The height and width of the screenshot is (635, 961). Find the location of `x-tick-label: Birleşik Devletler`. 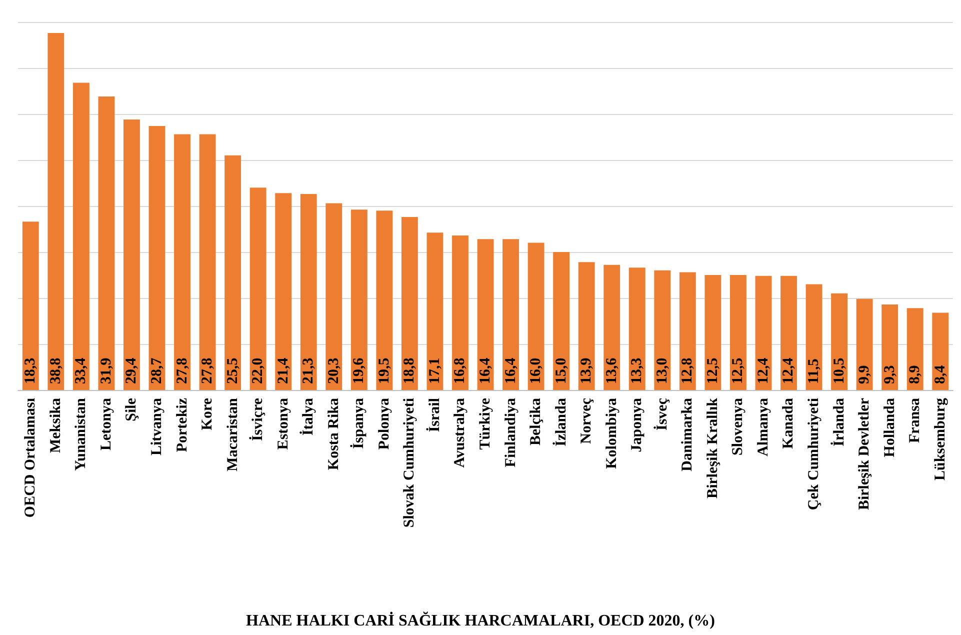

x-tick-label: Birleşik Devletler is located at coordinates (864, 454).